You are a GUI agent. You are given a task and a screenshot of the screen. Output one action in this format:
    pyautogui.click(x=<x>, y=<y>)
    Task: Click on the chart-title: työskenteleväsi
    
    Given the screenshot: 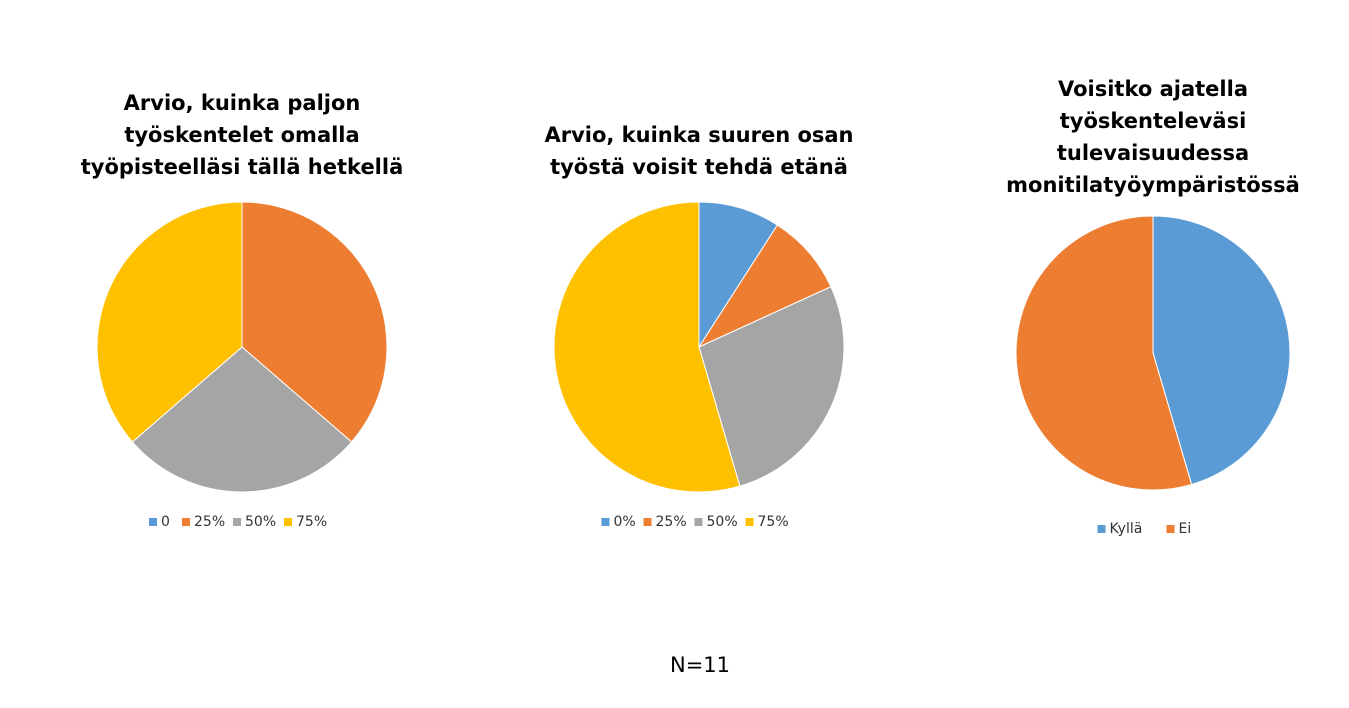 What is the action you would take?
    pyautogui.click(x=1153, y=121)
    